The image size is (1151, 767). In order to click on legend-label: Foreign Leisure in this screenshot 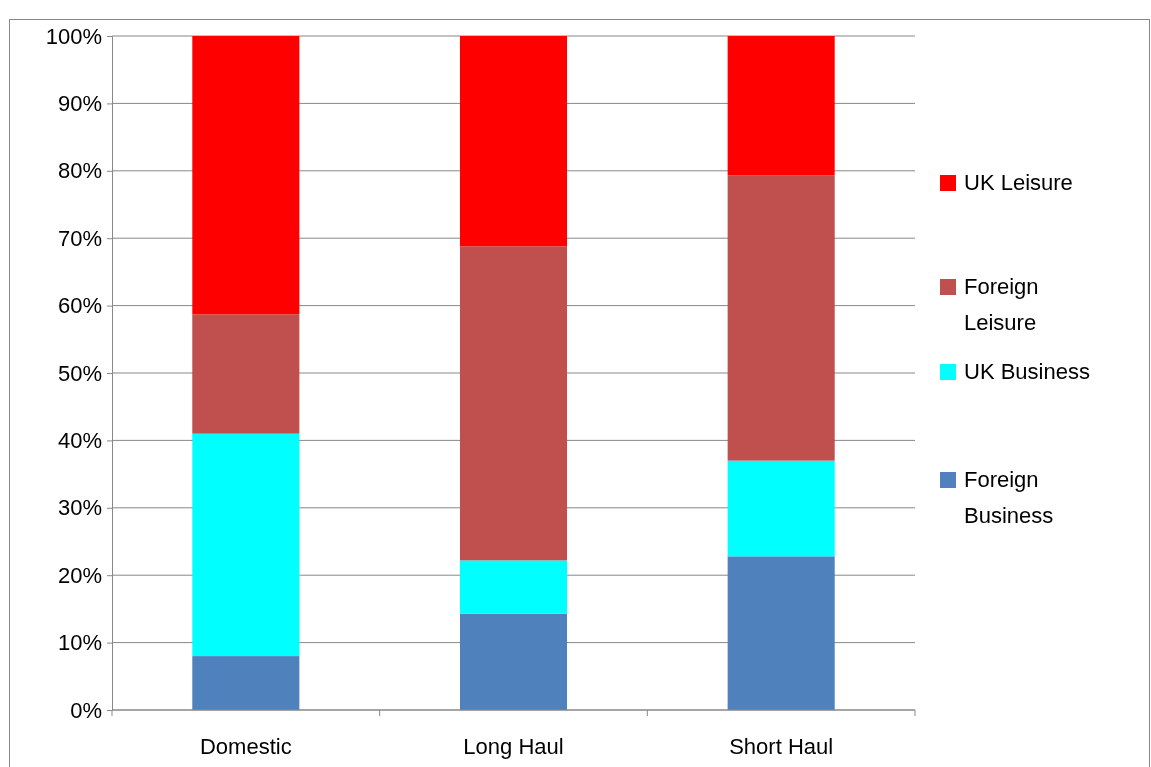, I will do `click(1001, 304)`.